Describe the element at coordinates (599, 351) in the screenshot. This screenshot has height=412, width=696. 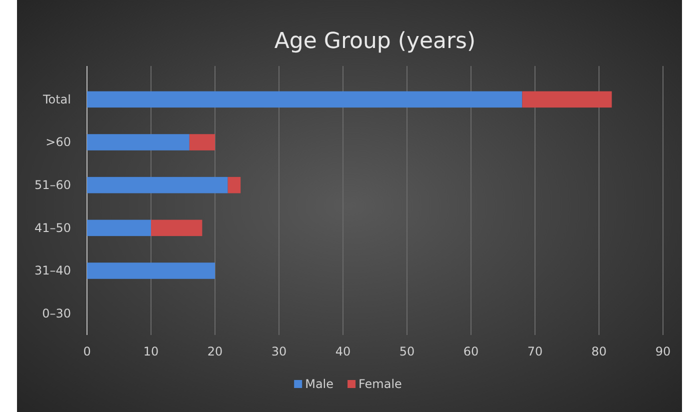
I see `x-tick-label: 80` at that location.